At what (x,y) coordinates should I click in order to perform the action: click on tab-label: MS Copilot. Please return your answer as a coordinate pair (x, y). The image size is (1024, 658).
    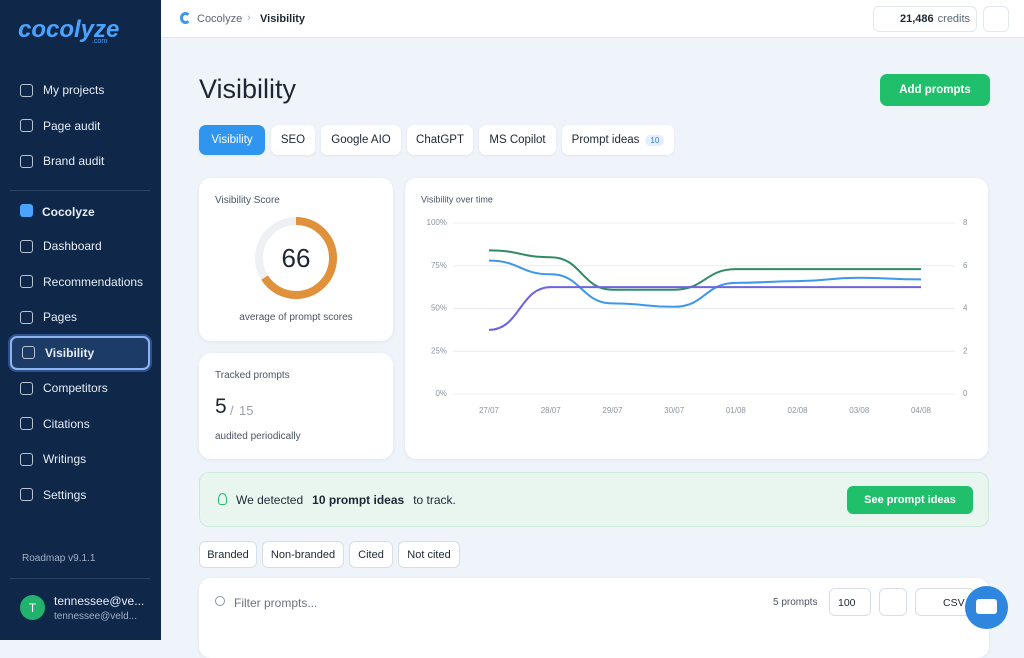
    Looking at the image, I should click on (517, 140).